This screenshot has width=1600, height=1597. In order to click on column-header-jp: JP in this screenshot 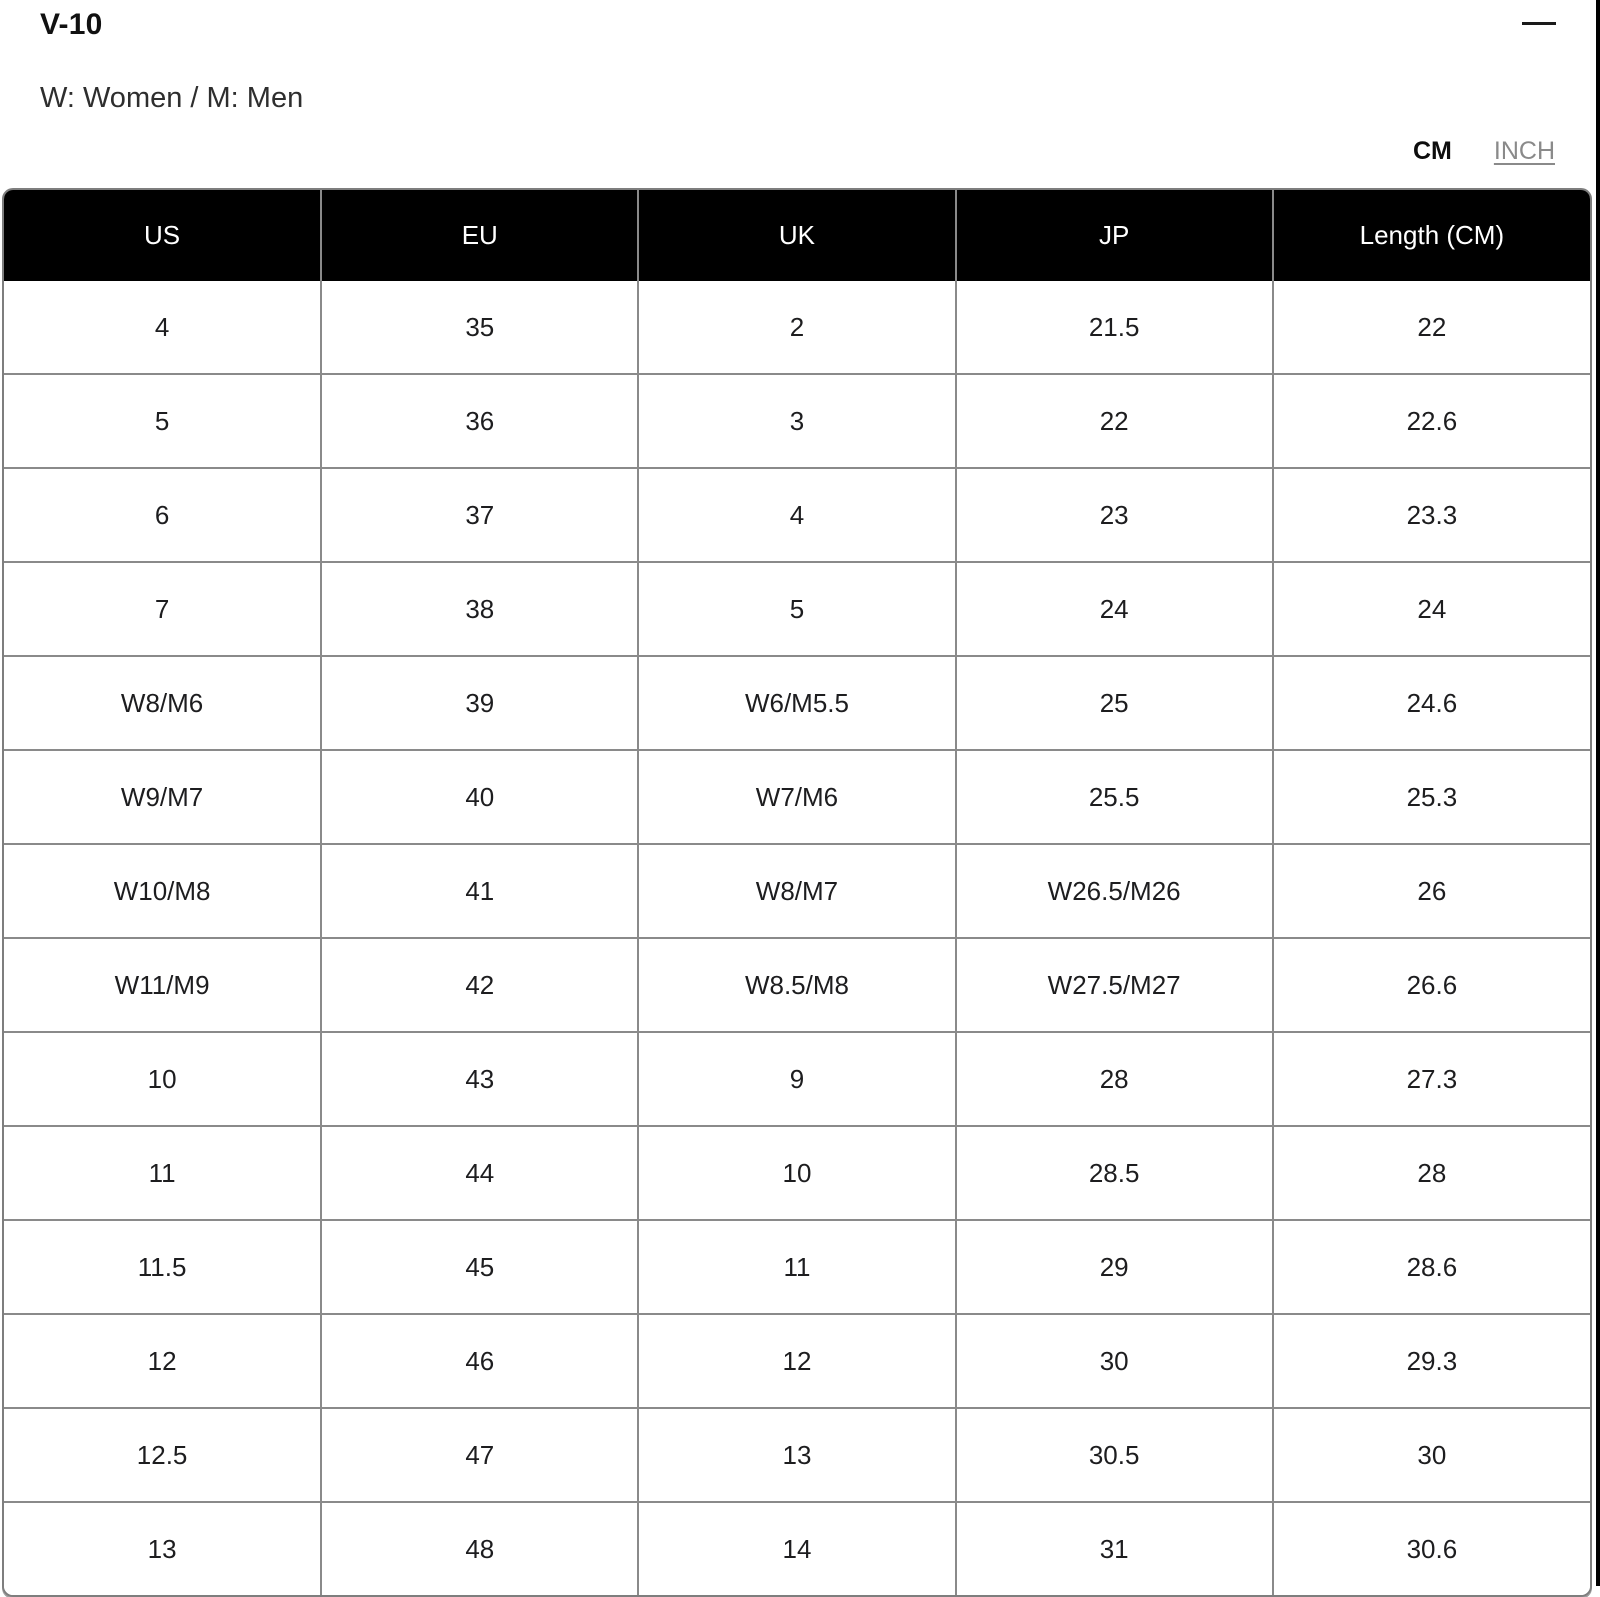, I will do `click(1114, 235)`.